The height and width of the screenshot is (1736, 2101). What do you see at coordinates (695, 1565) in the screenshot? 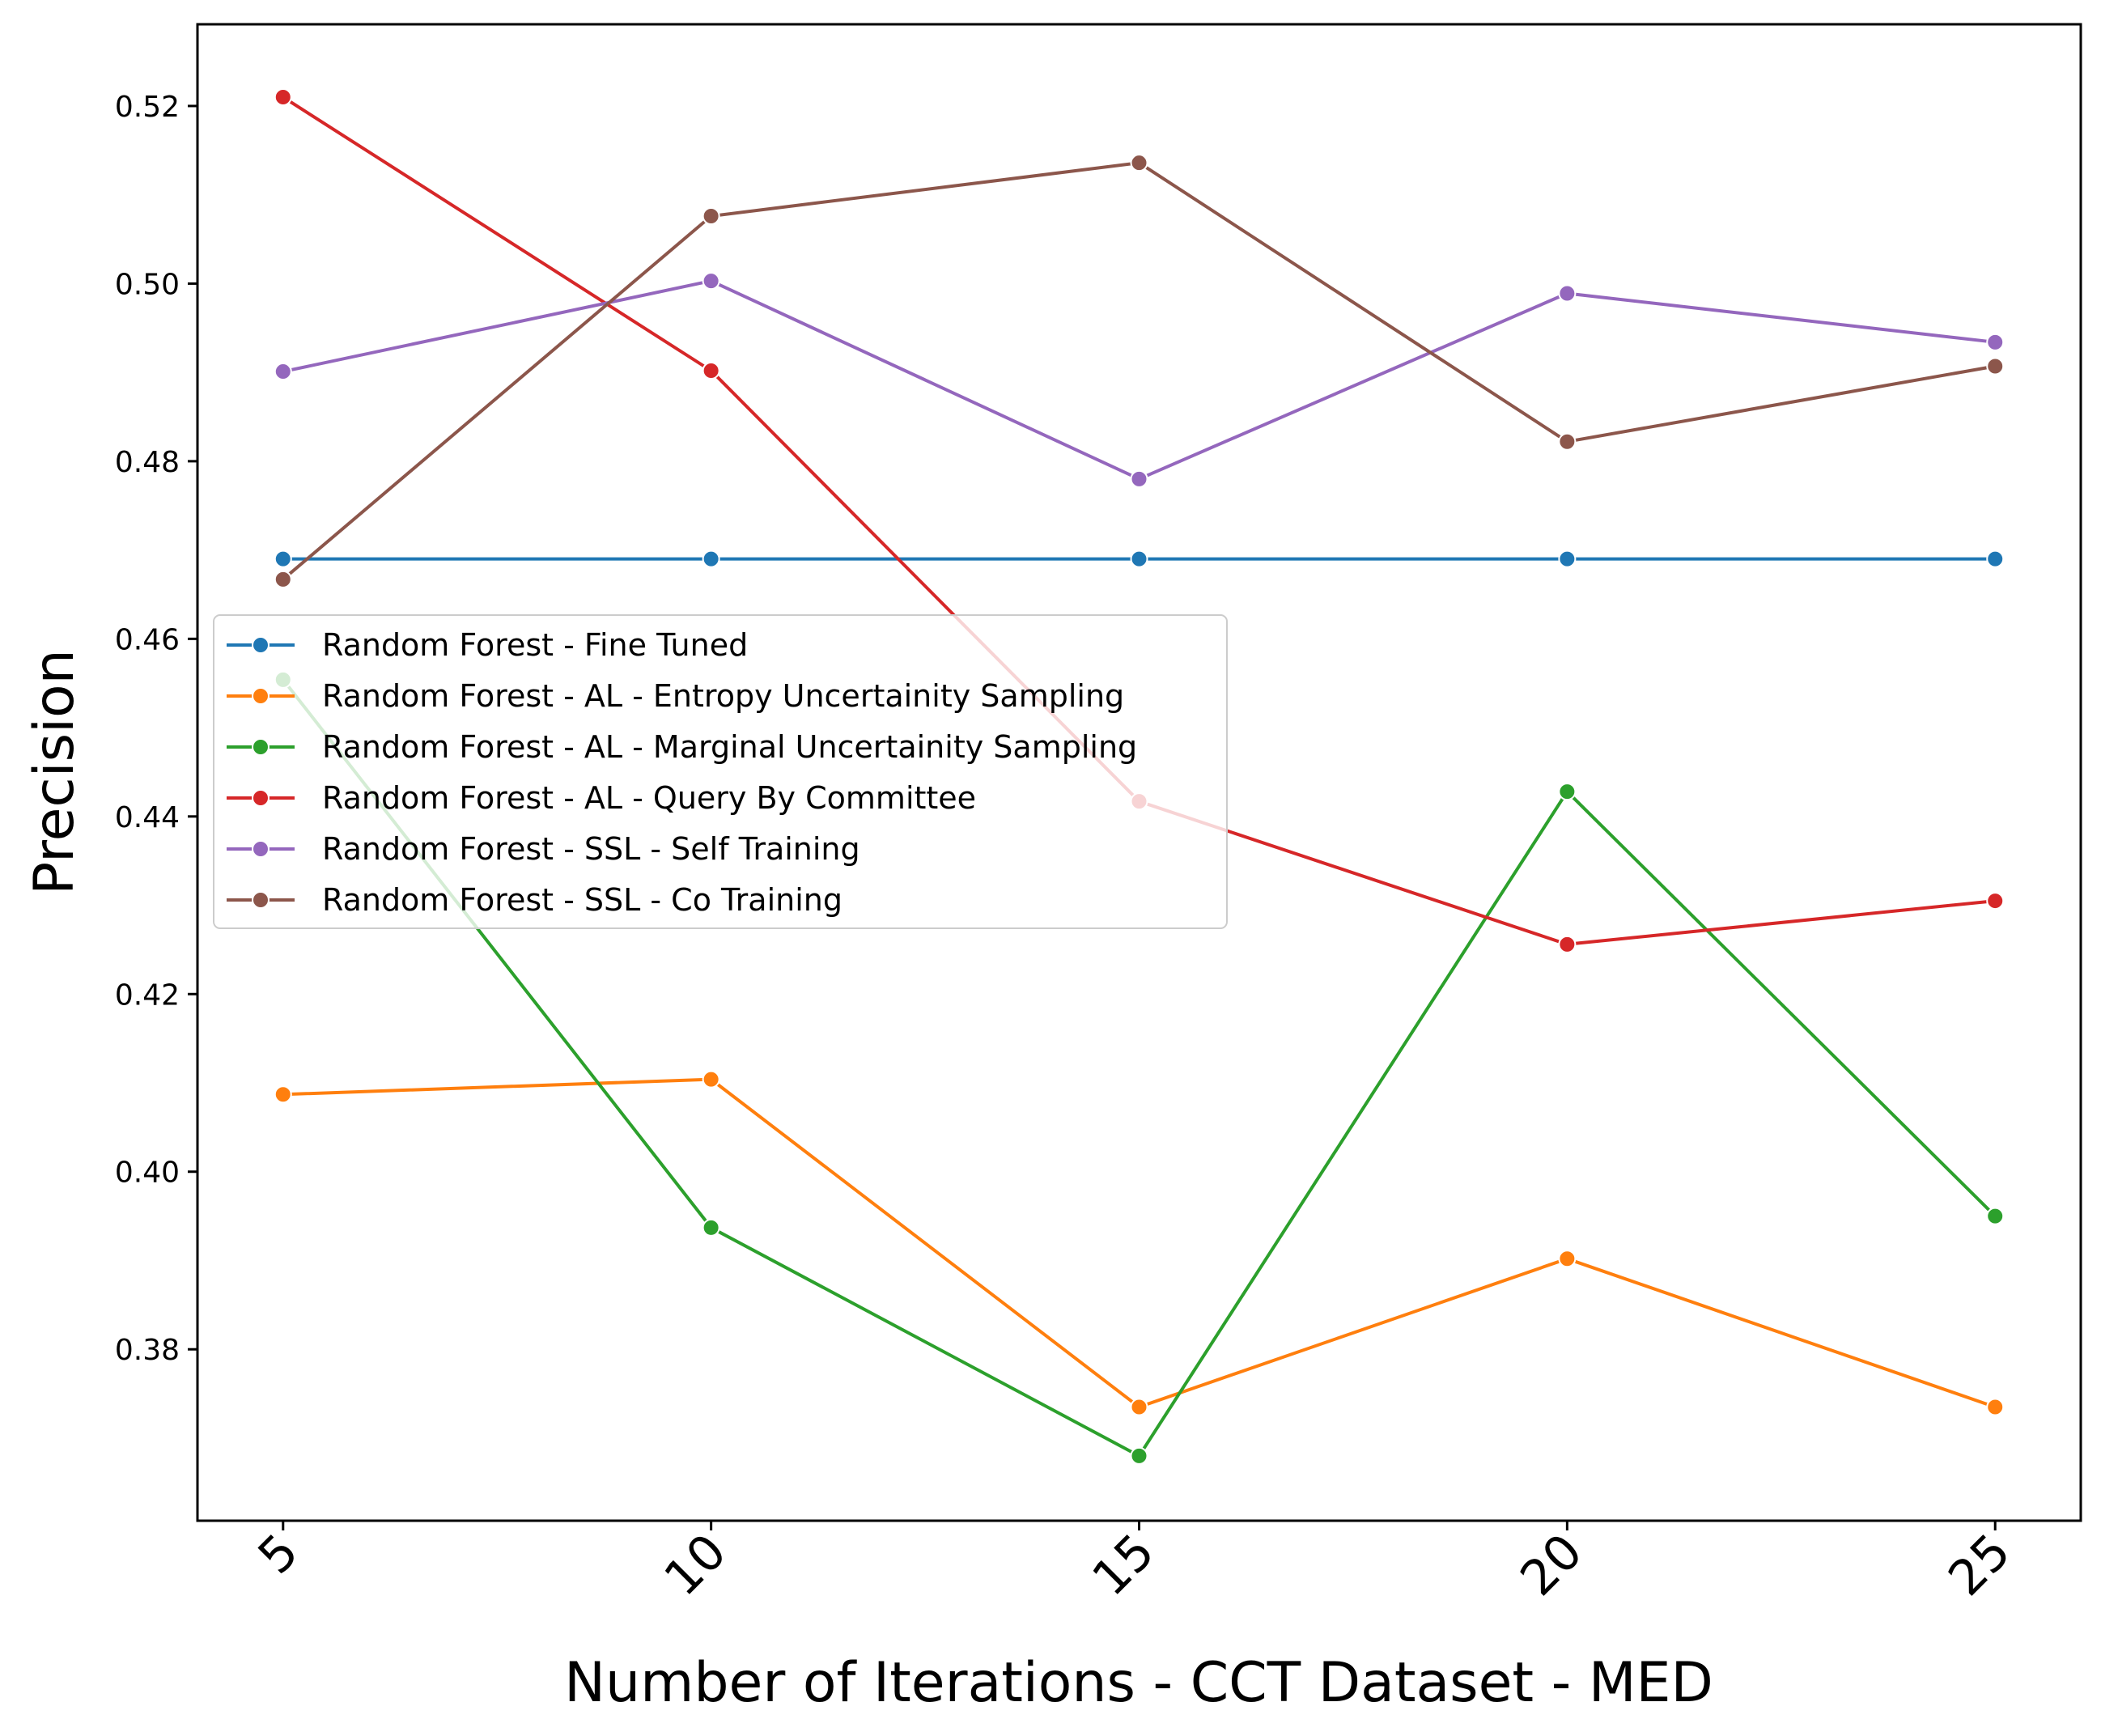
I see `x-tick-label: 10` at bounding box center [695, 1565].